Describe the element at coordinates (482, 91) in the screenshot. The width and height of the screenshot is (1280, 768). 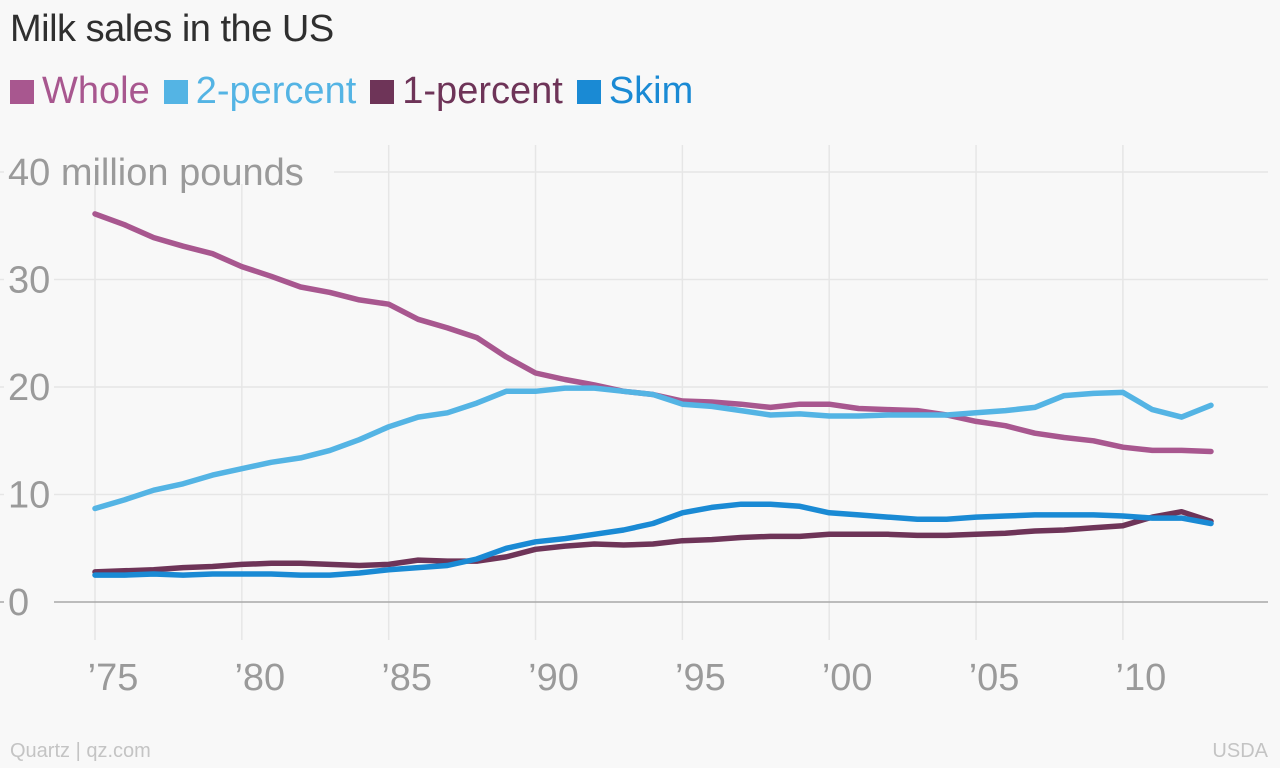
I see `legend-label-1-percent: 1-percent` at that location.